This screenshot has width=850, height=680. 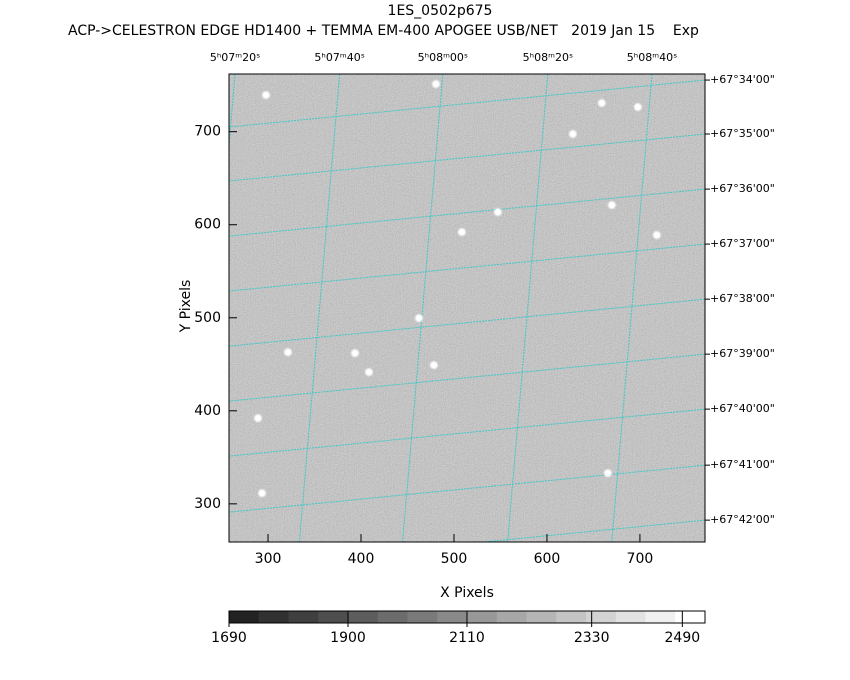 I want to click on ra-tick-label: 5ʰ08ᵐ40ˢ, so click(x=652, y=57).